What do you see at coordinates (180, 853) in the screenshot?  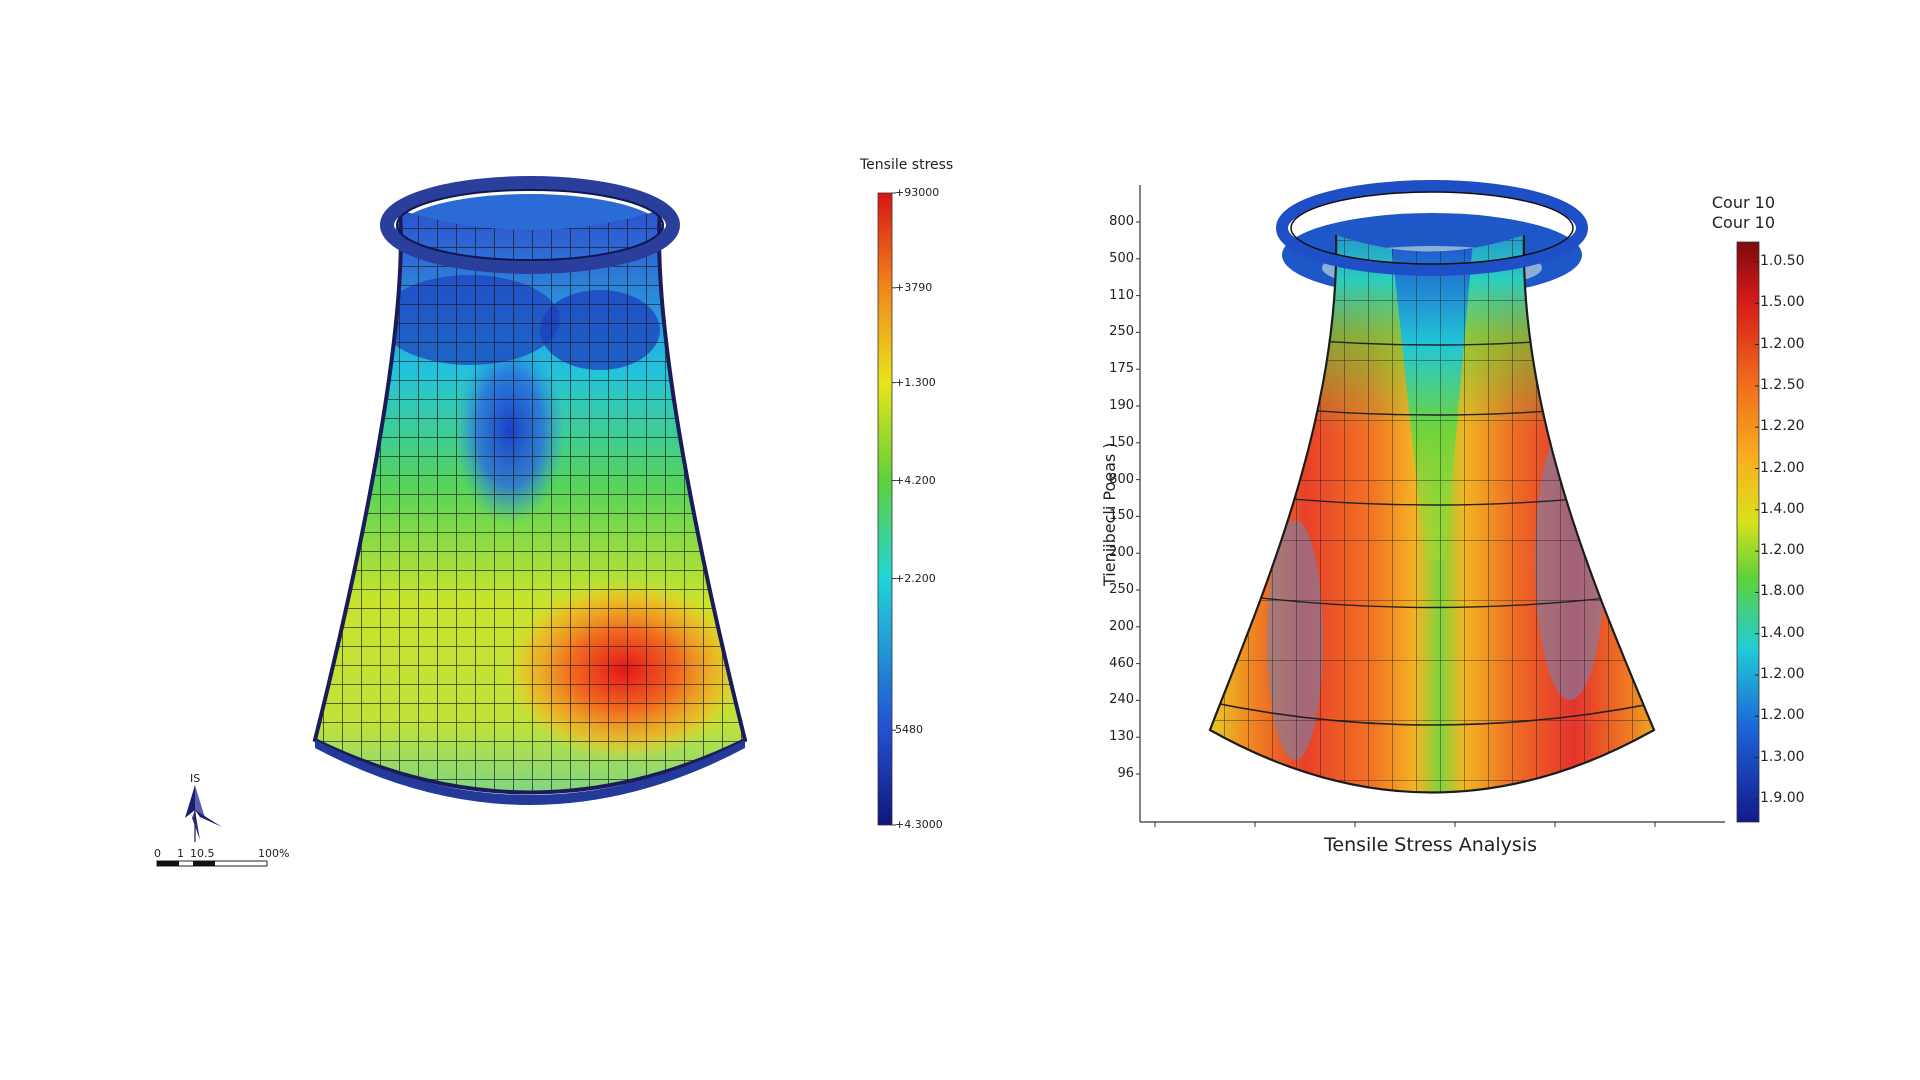 I see `scale-label-1: 1` at bounding box center [180, 853].